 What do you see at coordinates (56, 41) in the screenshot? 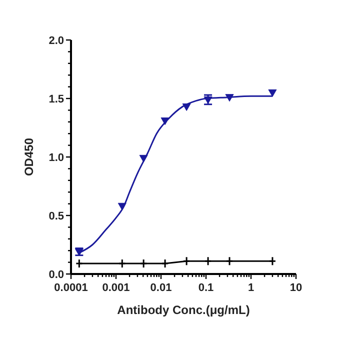
I see `y-tick-label: 2.0` at bounding box center [56, 41].